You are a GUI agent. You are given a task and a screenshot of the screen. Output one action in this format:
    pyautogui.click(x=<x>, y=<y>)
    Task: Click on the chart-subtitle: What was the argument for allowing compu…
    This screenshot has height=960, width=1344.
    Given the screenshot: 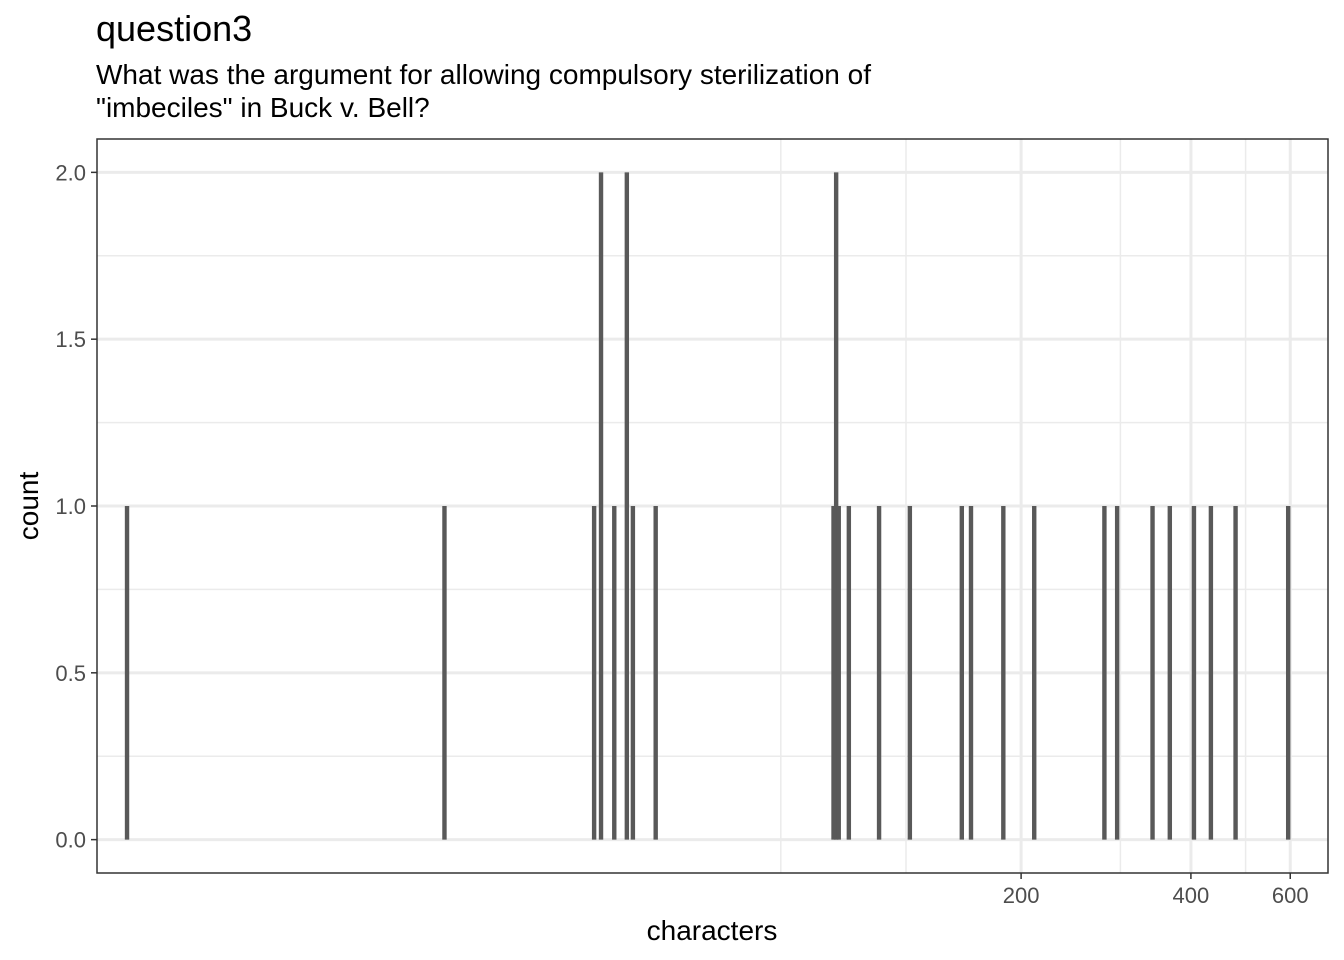 What is the action you would take?
    pyautogui.click(x=484, y=91)
    